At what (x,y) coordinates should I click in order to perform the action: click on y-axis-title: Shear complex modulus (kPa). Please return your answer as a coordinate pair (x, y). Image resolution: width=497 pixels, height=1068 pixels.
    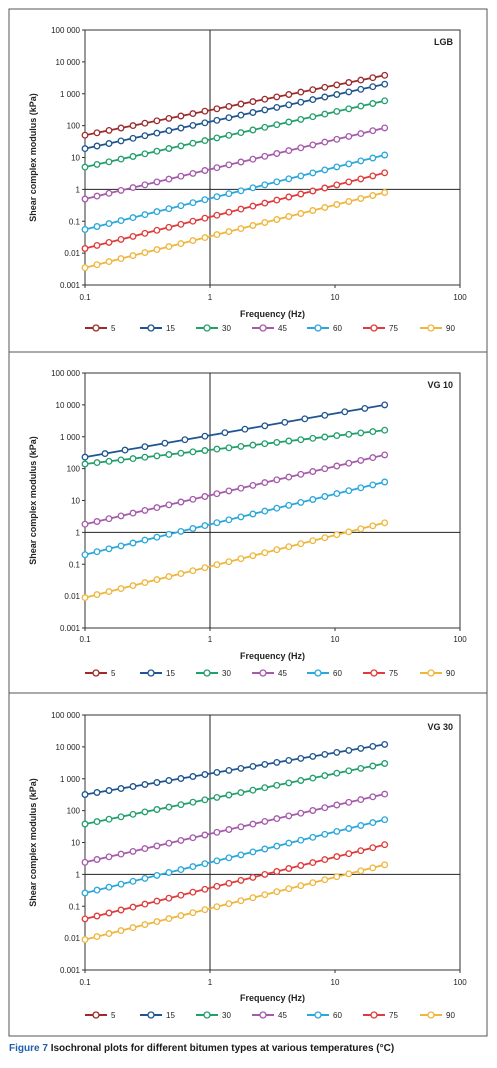
    Looking at the image, I should click on (33, 500).